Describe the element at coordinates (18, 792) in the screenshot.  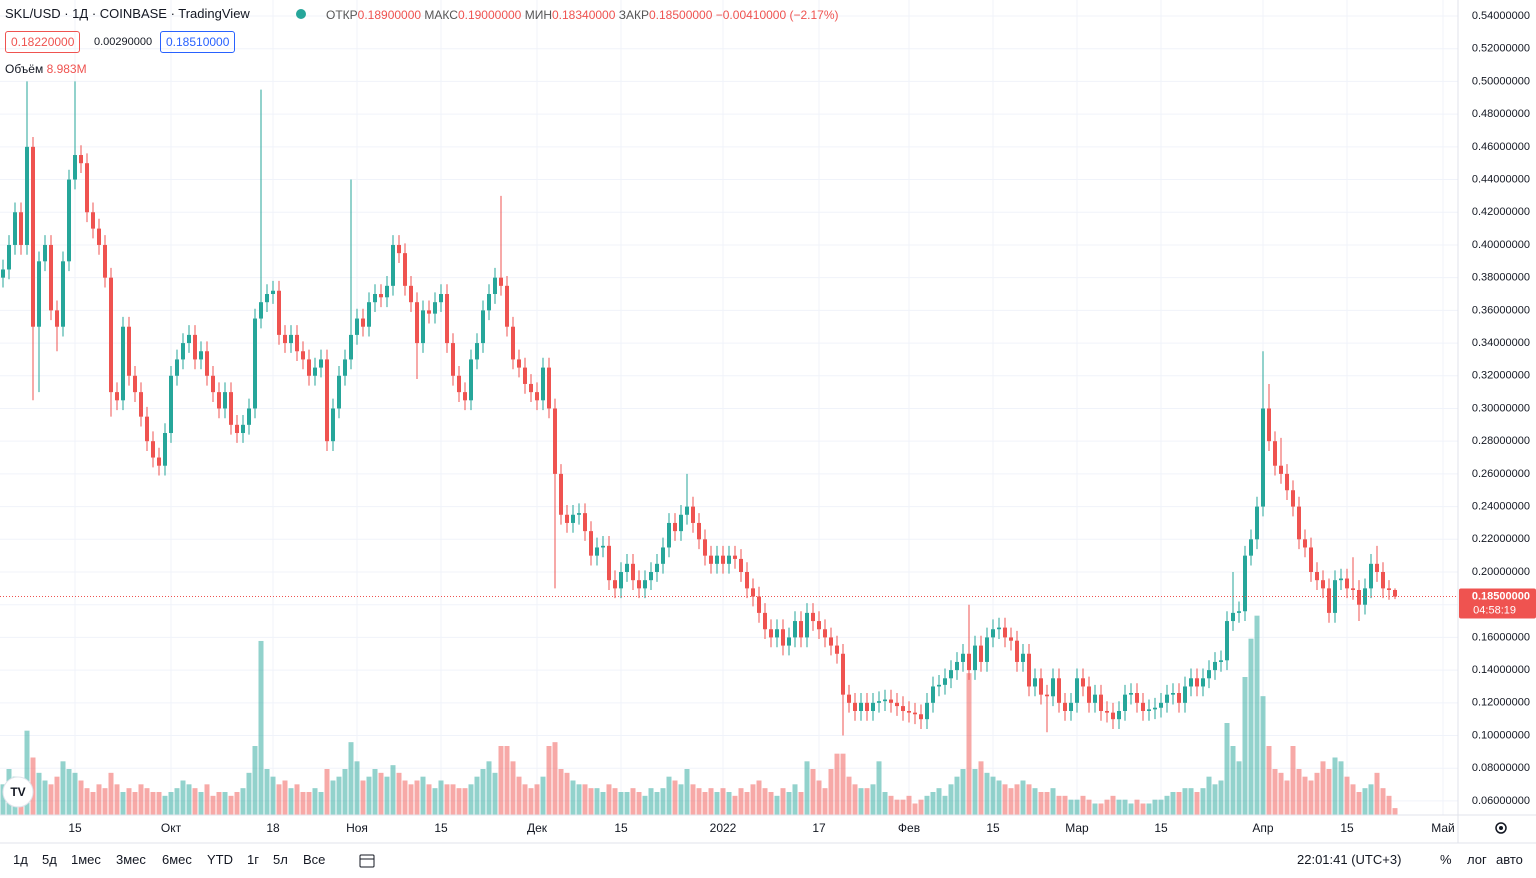
I see `tradingview-logo: TV` at that location.